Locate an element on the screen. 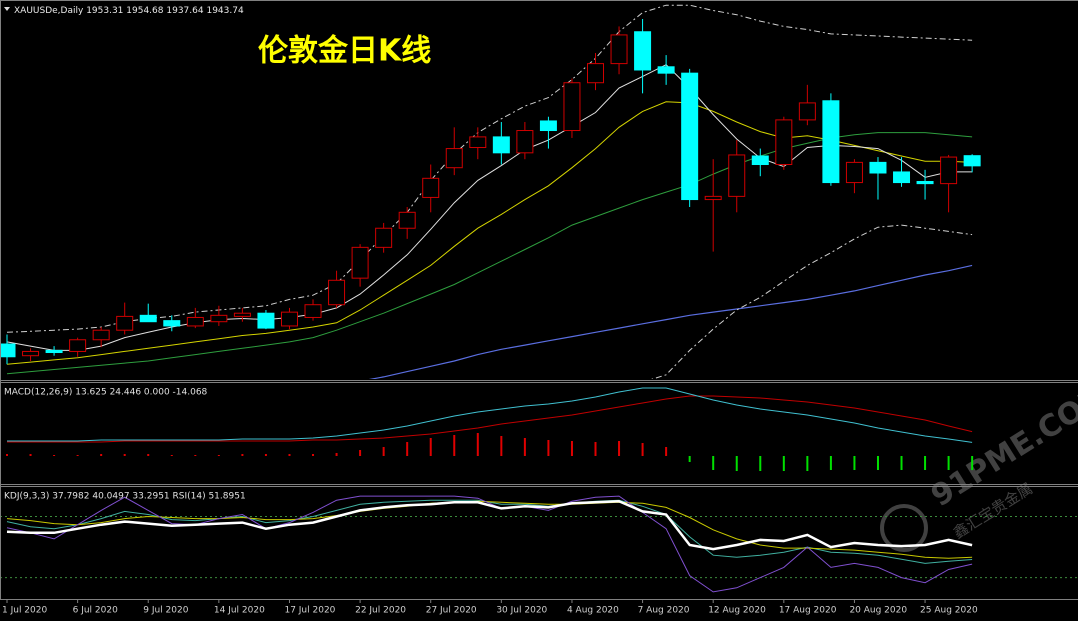 Image resolution: width=1078 pixels, height=621 pixels. x-tick-label: 4 Aug 2020 is located at coordinates (593, 611).